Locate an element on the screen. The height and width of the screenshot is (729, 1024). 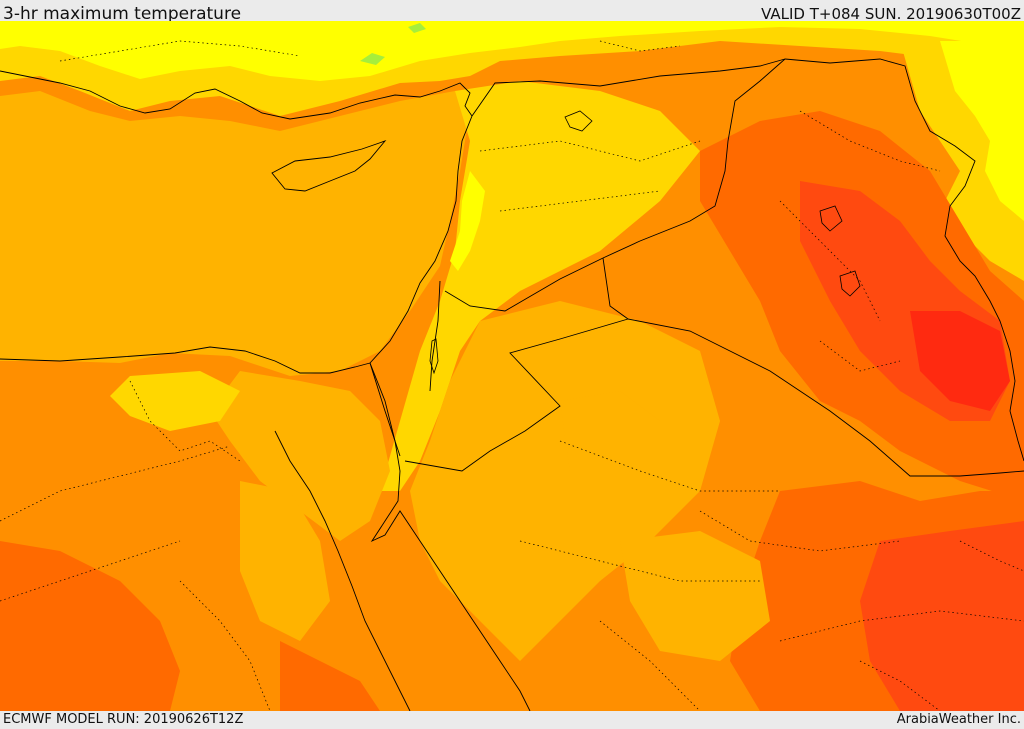
lake-assad is located at coordinates (578, 121).